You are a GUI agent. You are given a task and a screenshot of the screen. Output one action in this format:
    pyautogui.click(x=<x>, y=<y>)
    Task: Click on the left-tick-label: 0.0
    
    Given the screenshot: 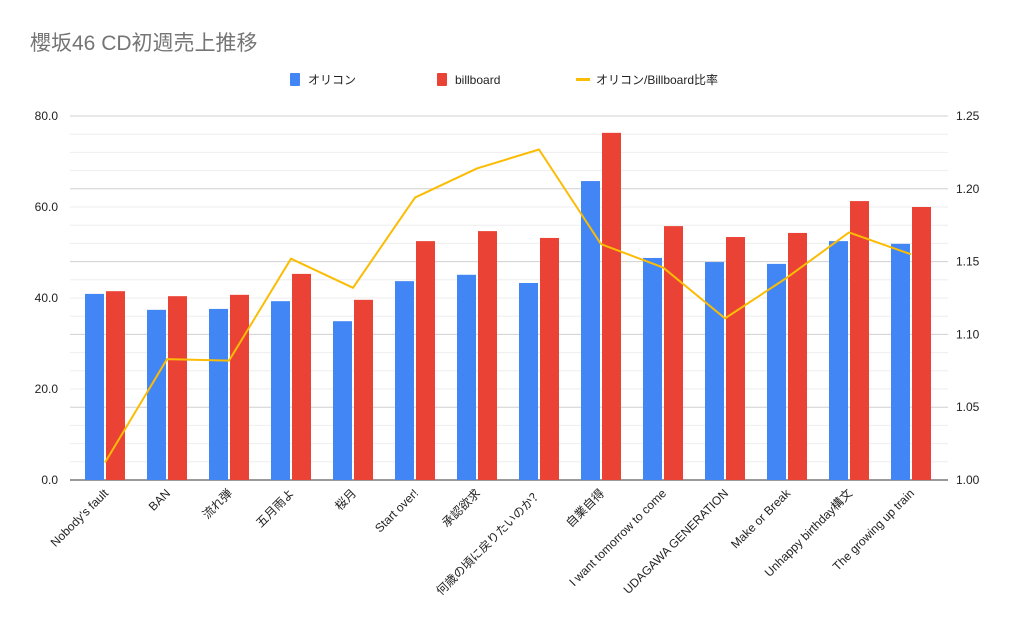 What is the action you would take?
    pyautogui.click(x=49, y=480)
    